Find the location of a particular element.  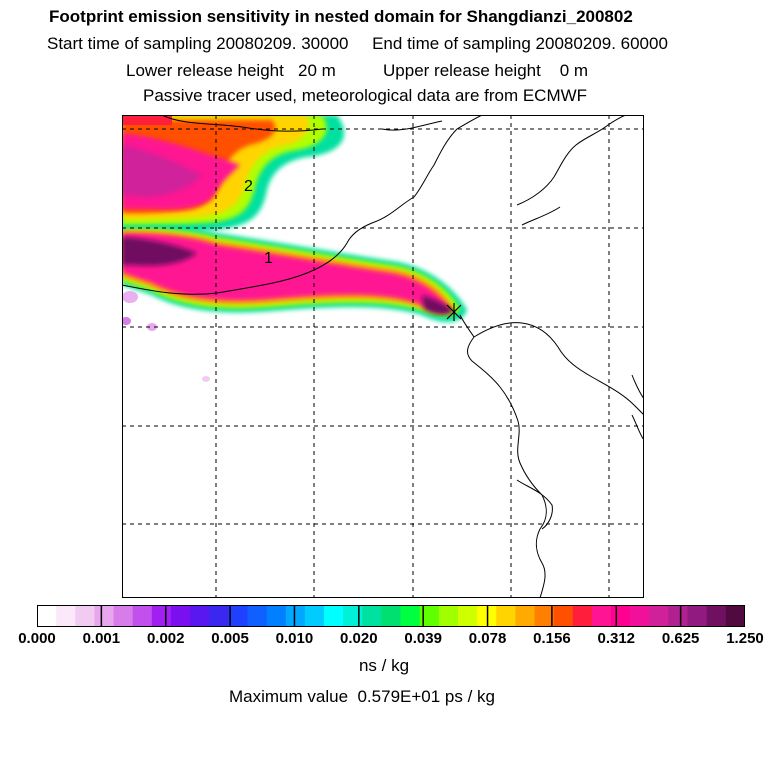

colorbar-tick-label: 1.250 is located at coordinates (745, 638).